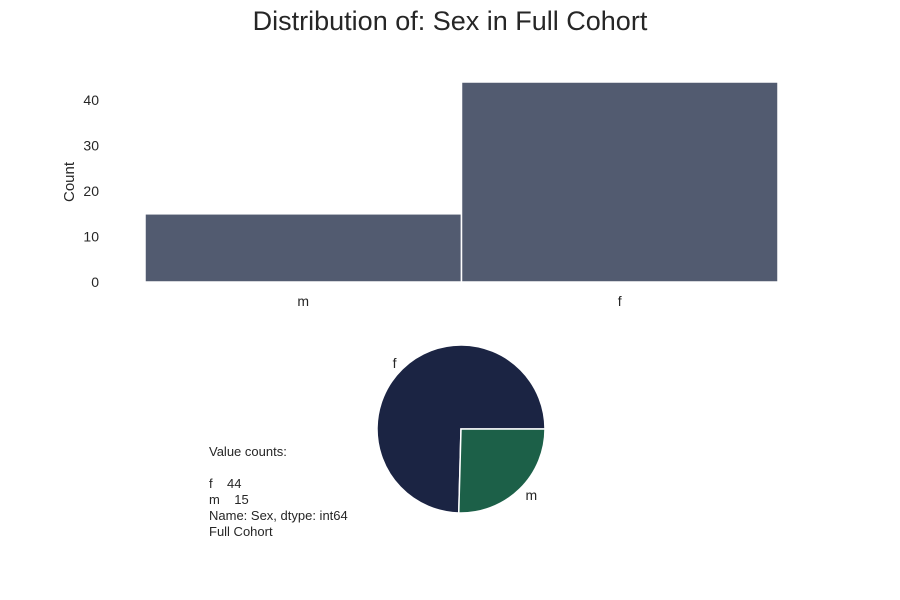 Image resolution: width=900 pixels, height=600 pixels. What do you see at coordinates (278, 515) in the screenshot?
I see `value-counts-line: Name: Sex, dtype: int64` at bounding box center [278, 515].